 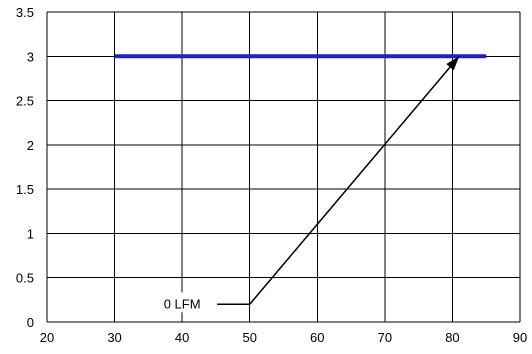 What do you see at coordinates (283, 337) in the screenshot?
I see `x-axis-ticks: 20 30 40 50 60 70 80 90` at bounding box center [283, 337].